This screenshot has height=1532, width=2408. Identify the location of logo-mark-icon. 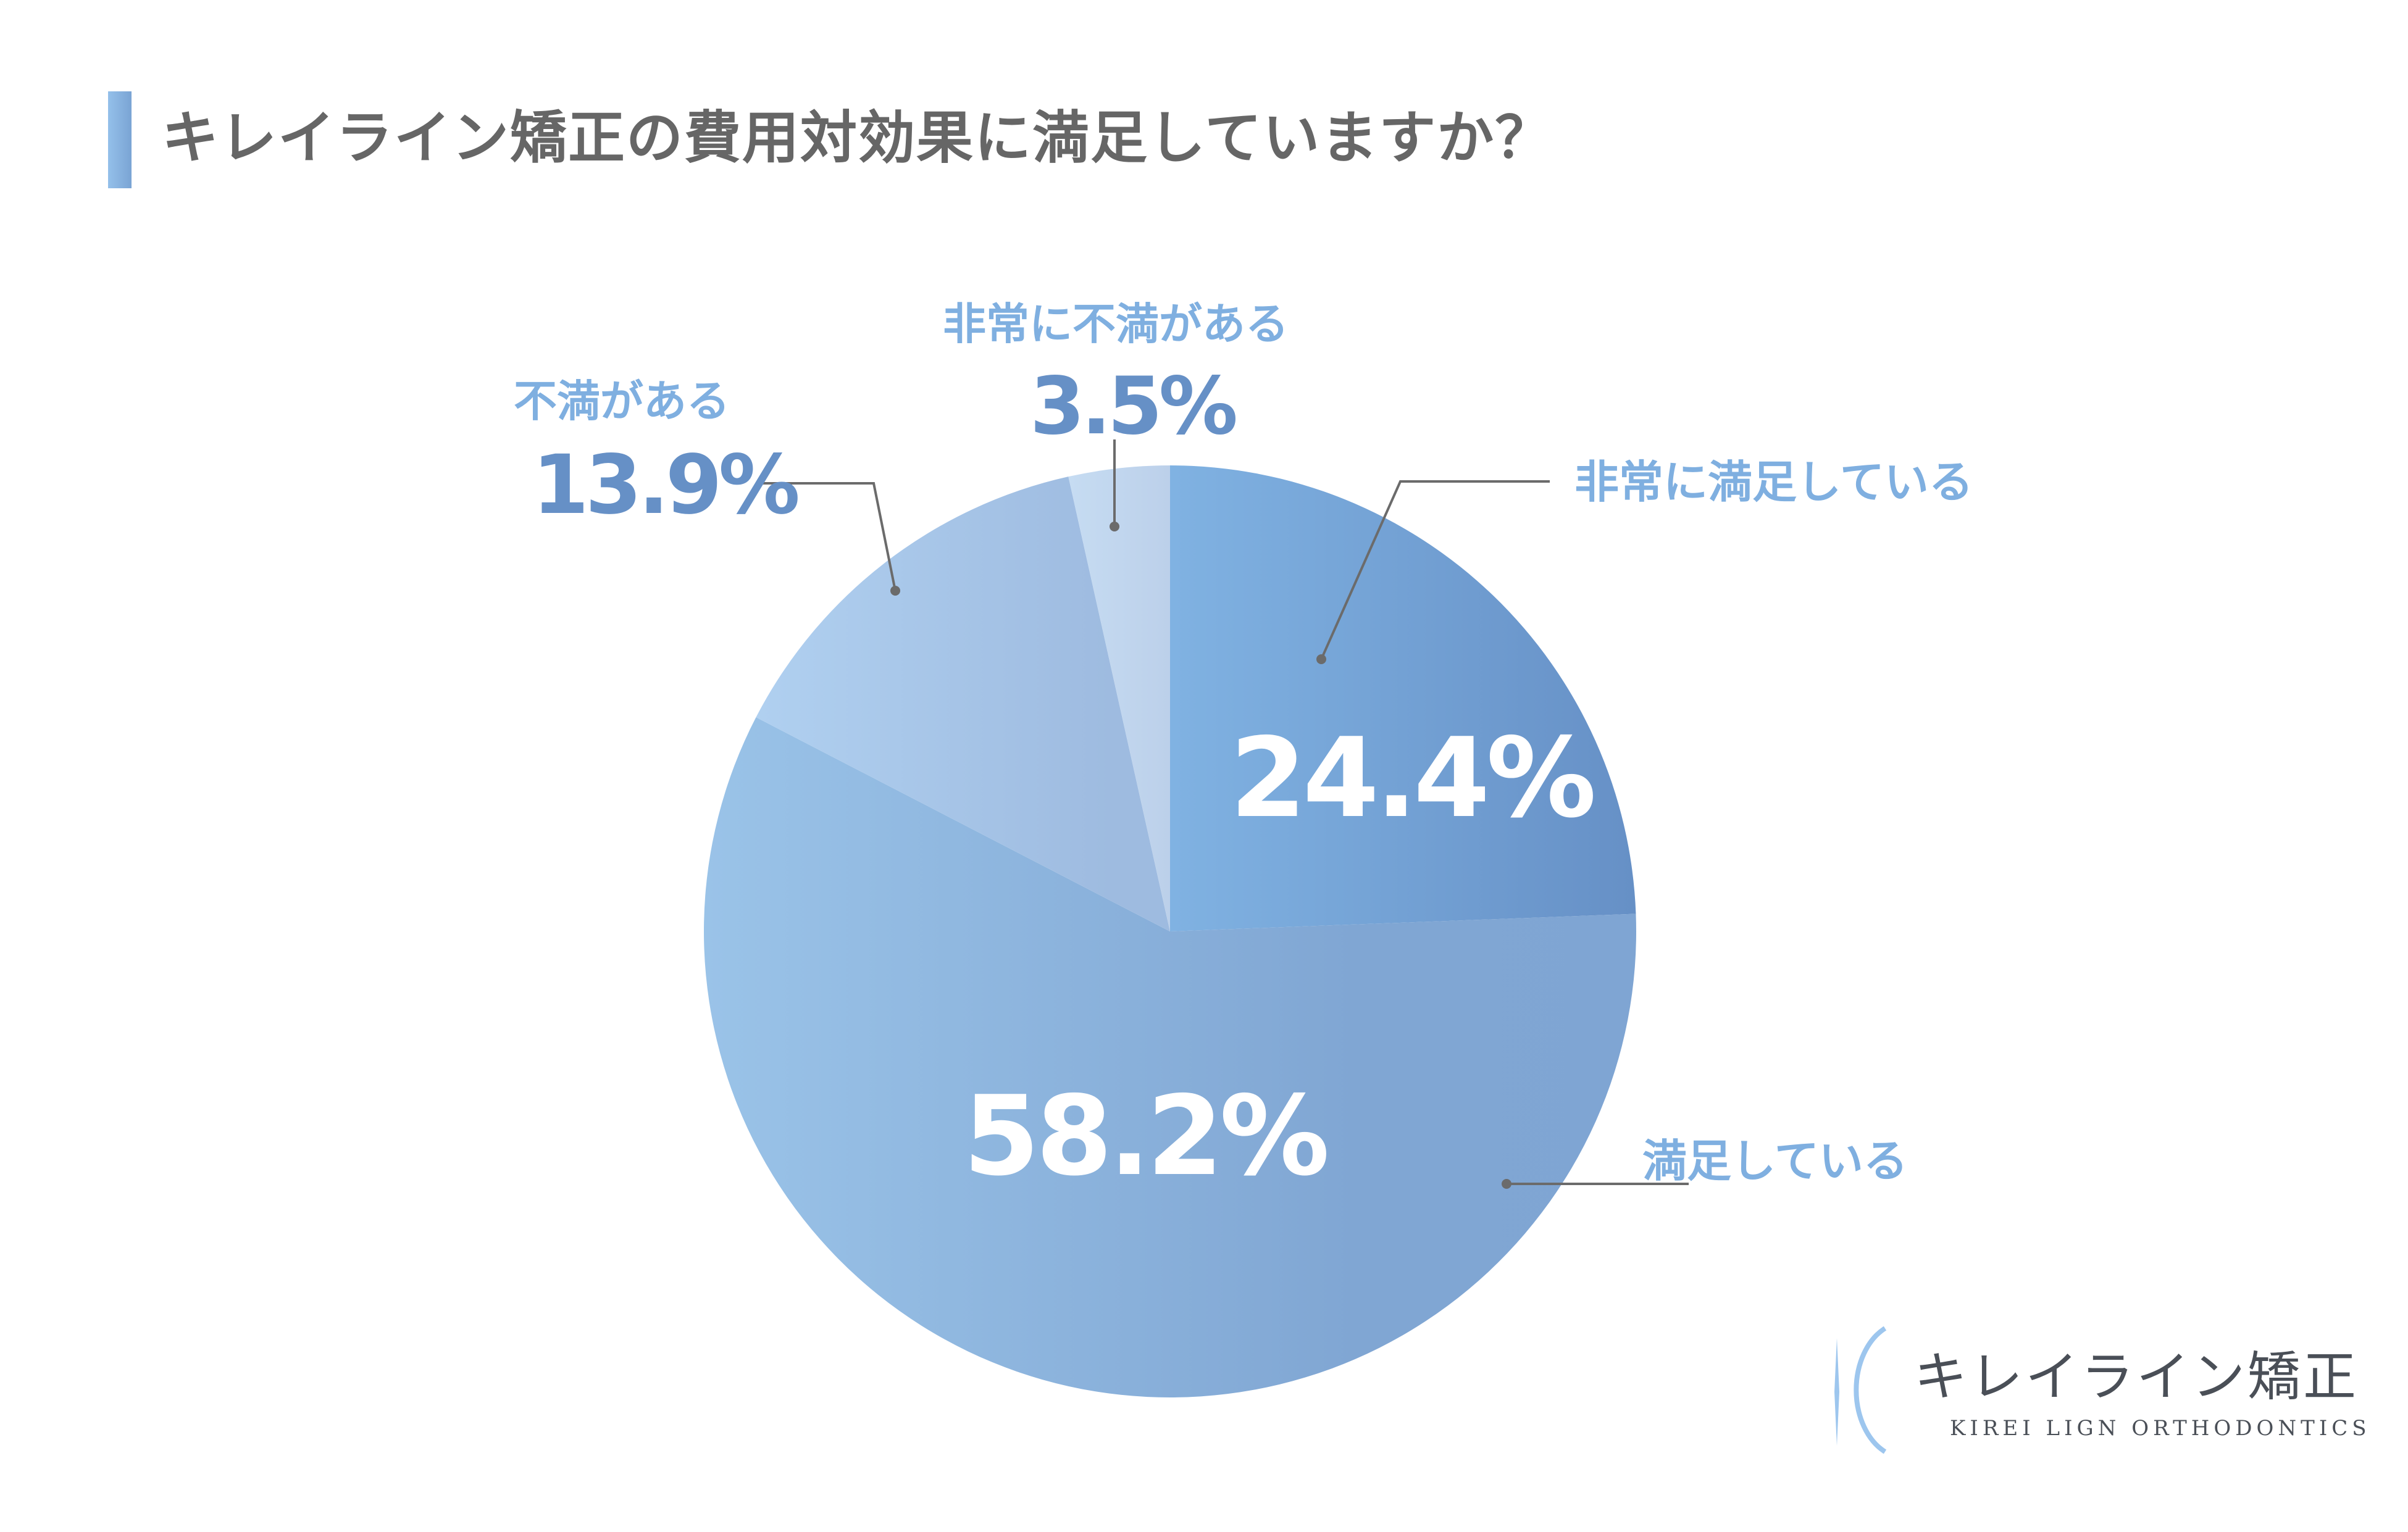
(1860, 1390).